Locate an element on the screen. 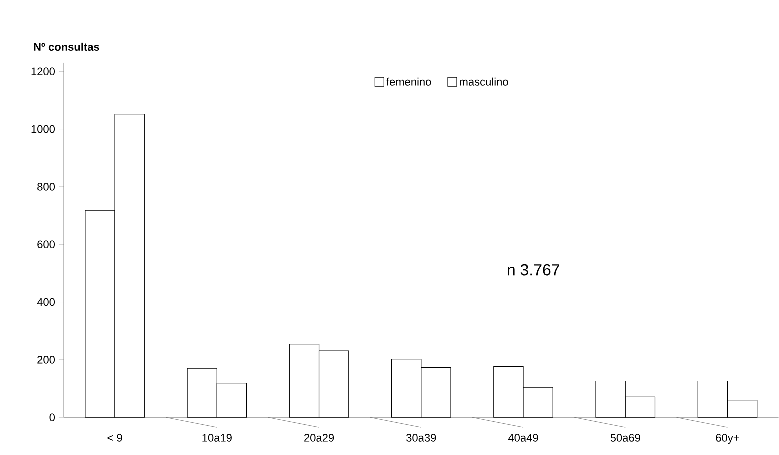  legend-label: femenino is located at coordinates (409, 82).